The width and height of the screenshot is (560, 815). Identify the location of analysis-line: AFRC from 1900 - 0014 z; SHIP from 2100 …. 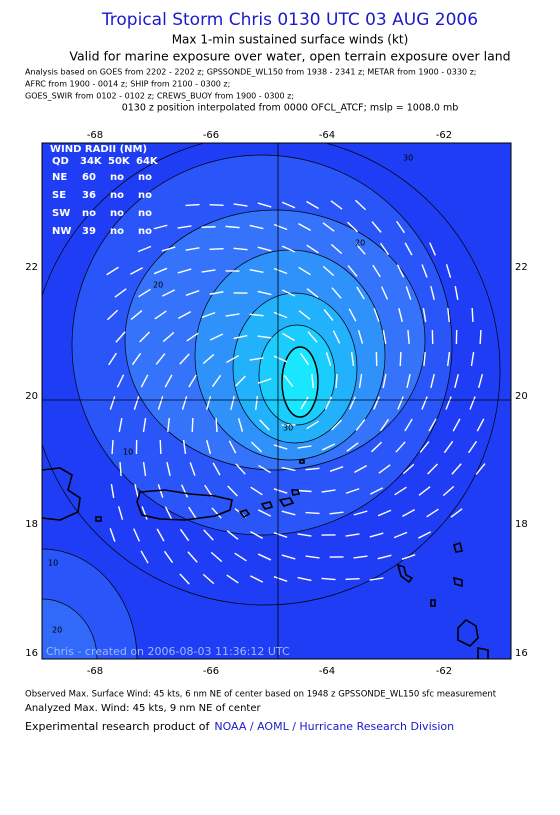
(127, 84).